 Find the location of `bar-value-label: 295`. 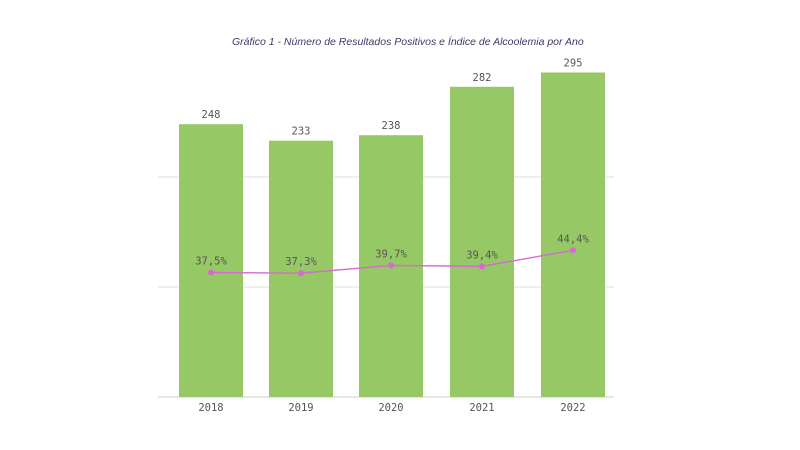

bar-value-label: 295 is located at coordinates (573, 64).